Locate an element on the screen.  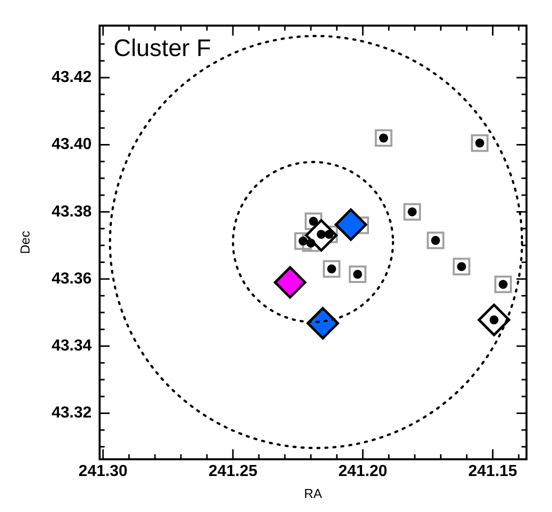
x-tick-label: 241.15 is located at coordinates (493, 471).